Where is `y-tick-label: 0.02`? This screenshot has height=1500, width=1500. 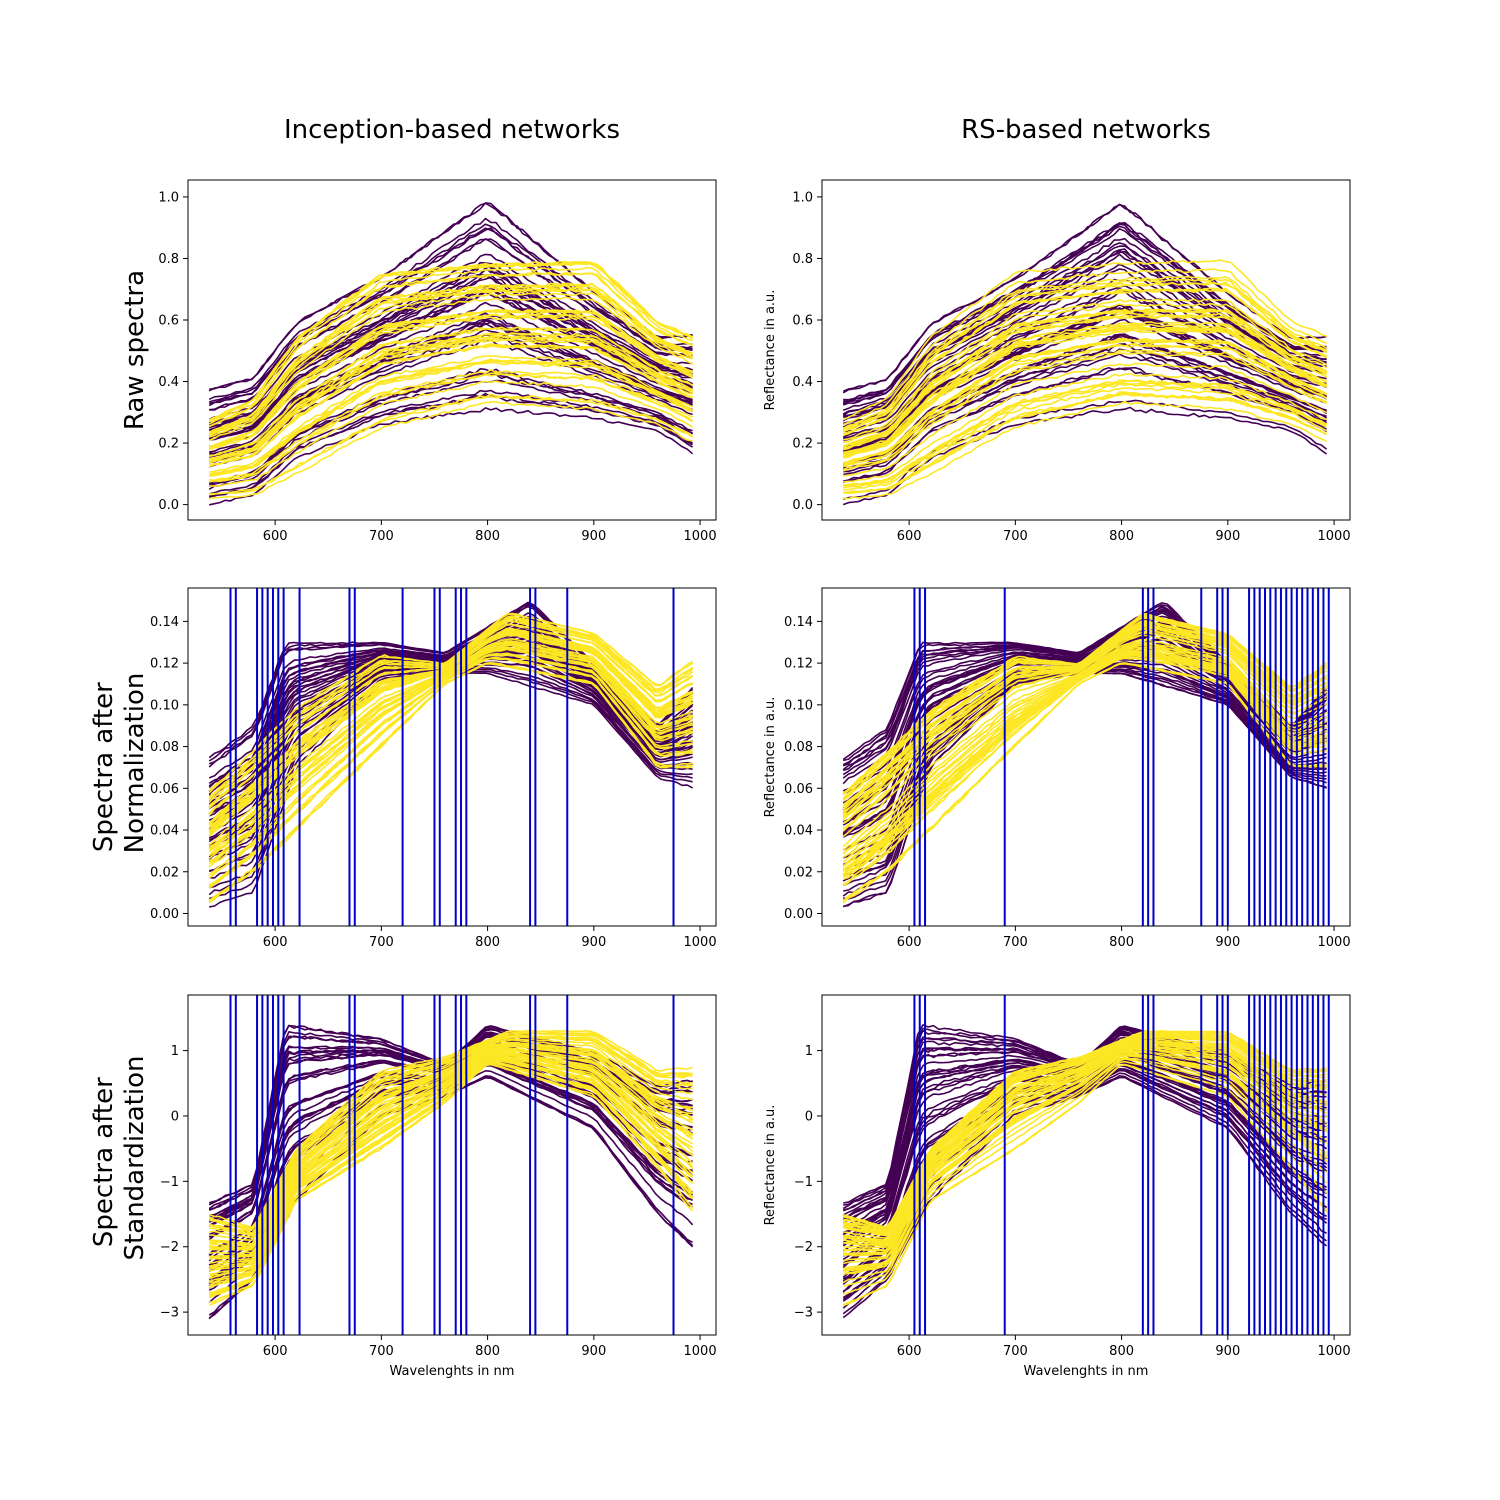 y-tick-label: 0.02 is located at coordinates (798, 872).